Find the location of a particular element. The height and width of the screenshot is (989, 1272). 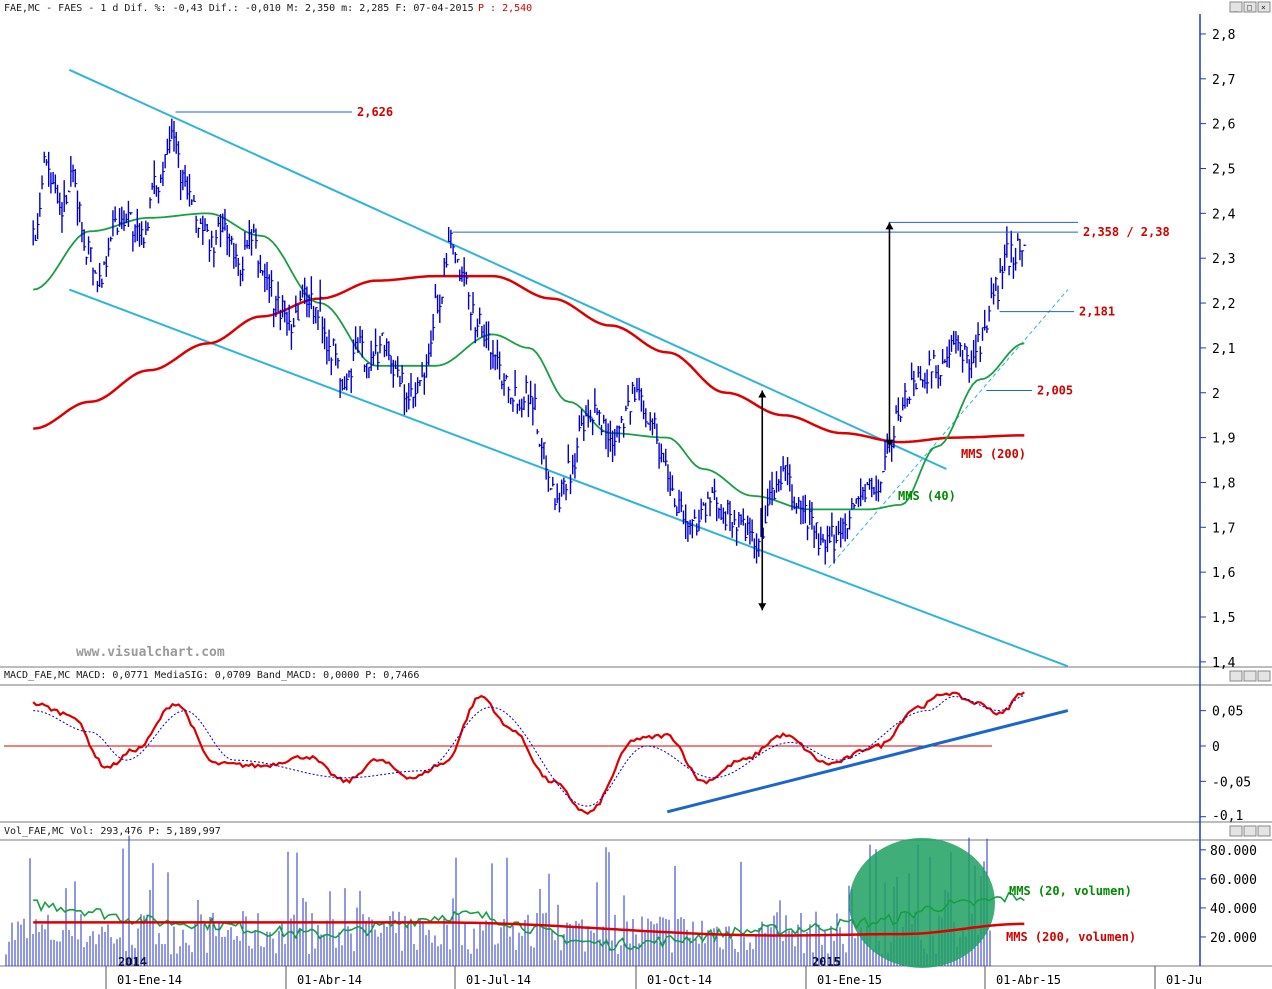

price-tick-label: 2,7 is located at coordinates (1223, 80).